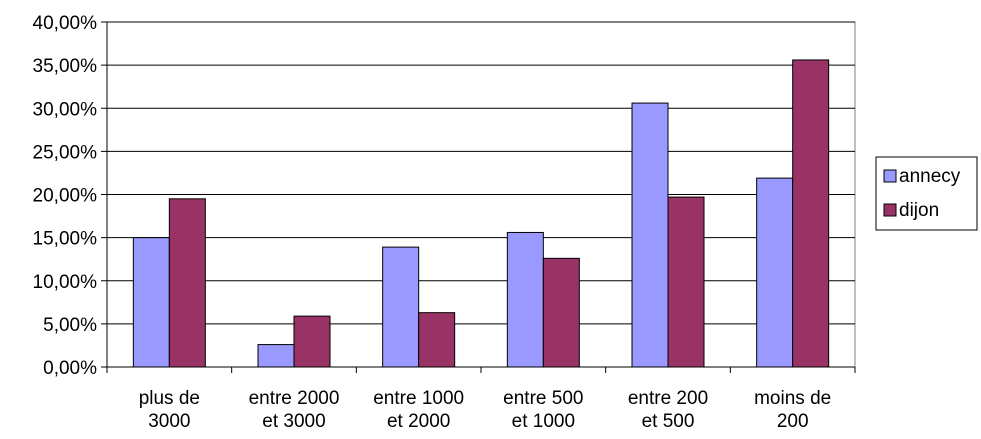 The image size is (981, 439). Describe the element at coordinates (65, 282) in the screenshot. I see `y-tick-label: 10,00%` at that location.